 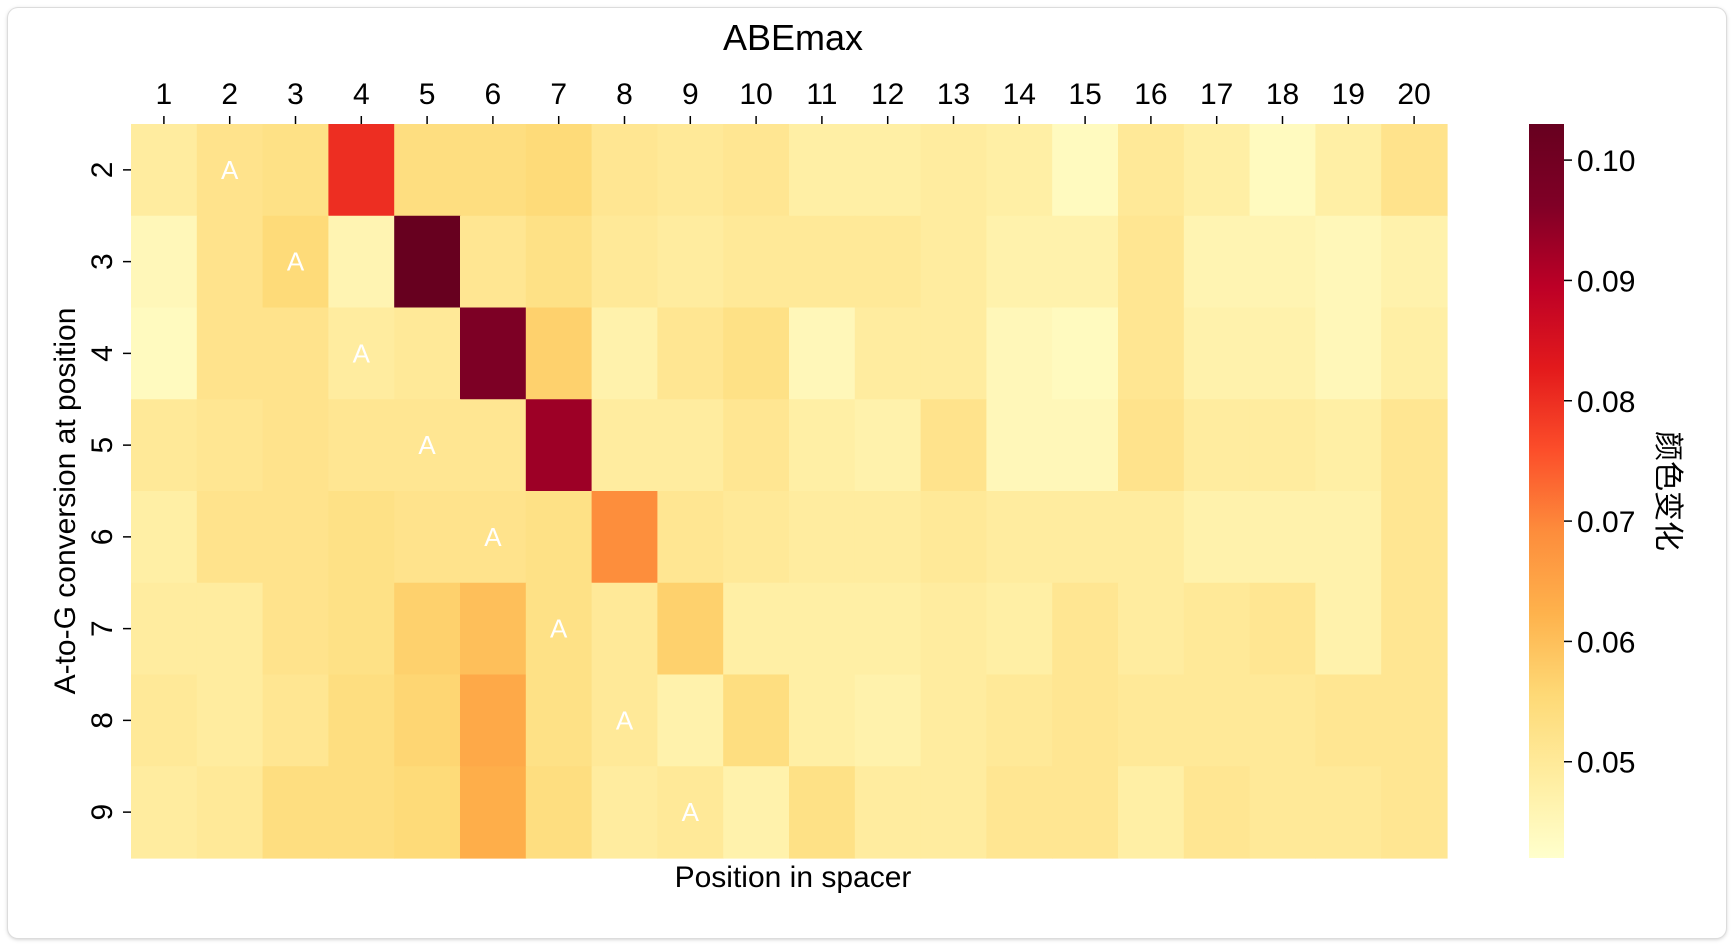 I want to click on y-tick-label: 4, so click(x=102, y=353).